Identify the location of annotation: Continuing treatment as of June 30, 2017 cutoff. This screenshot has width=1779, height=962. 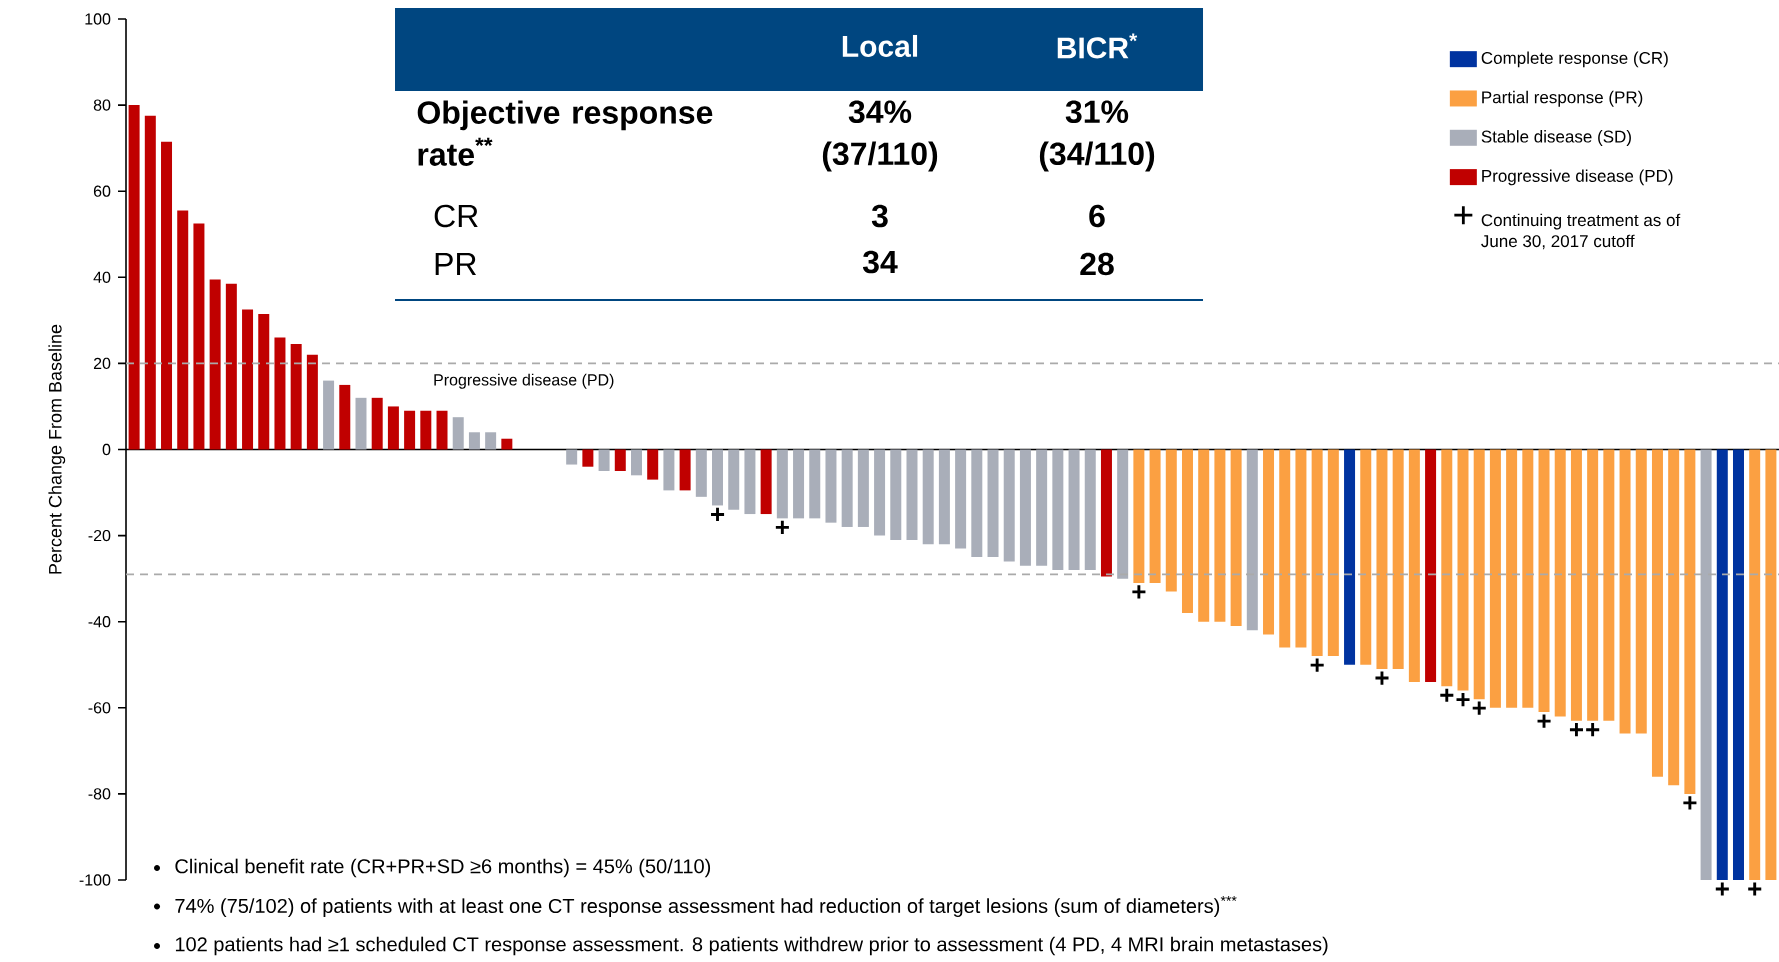
(1581, 231).